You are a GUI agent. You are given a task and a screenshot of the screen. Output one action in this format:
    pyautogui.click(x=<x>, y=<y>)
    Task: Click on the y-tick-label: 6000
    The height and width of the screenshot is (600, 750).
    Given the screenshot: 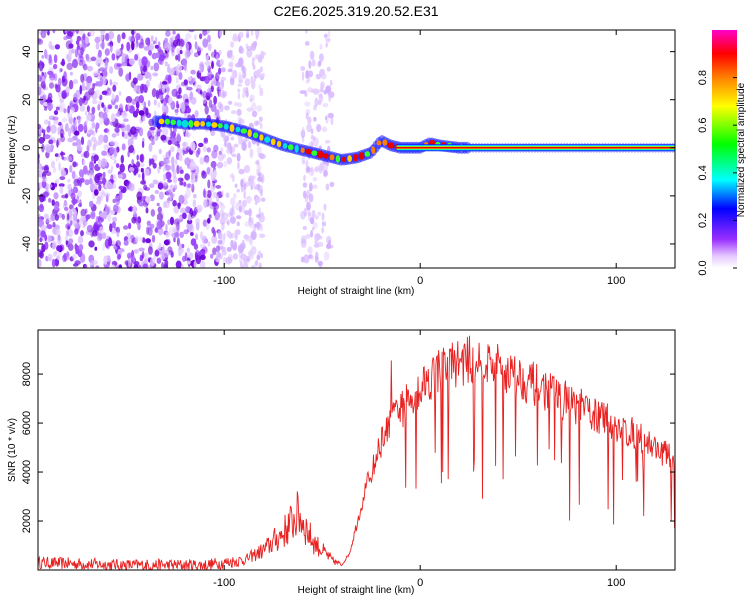 What is the action you would take?
    pyautogui.click(x=27, y=423)
    